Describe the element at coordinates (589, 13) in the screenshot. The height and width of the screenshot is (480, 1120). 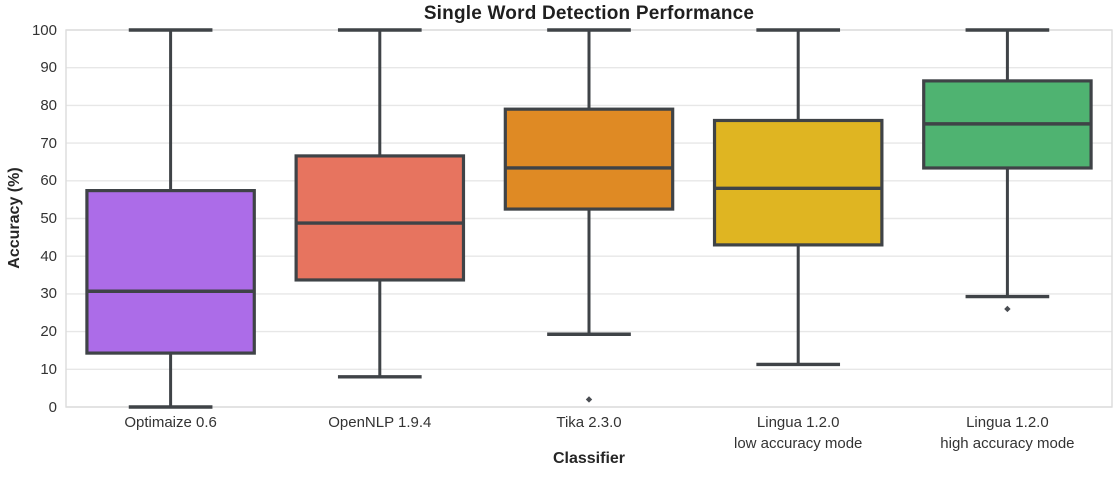
I see `chart-title: Single Word Detection Performance` at that location.